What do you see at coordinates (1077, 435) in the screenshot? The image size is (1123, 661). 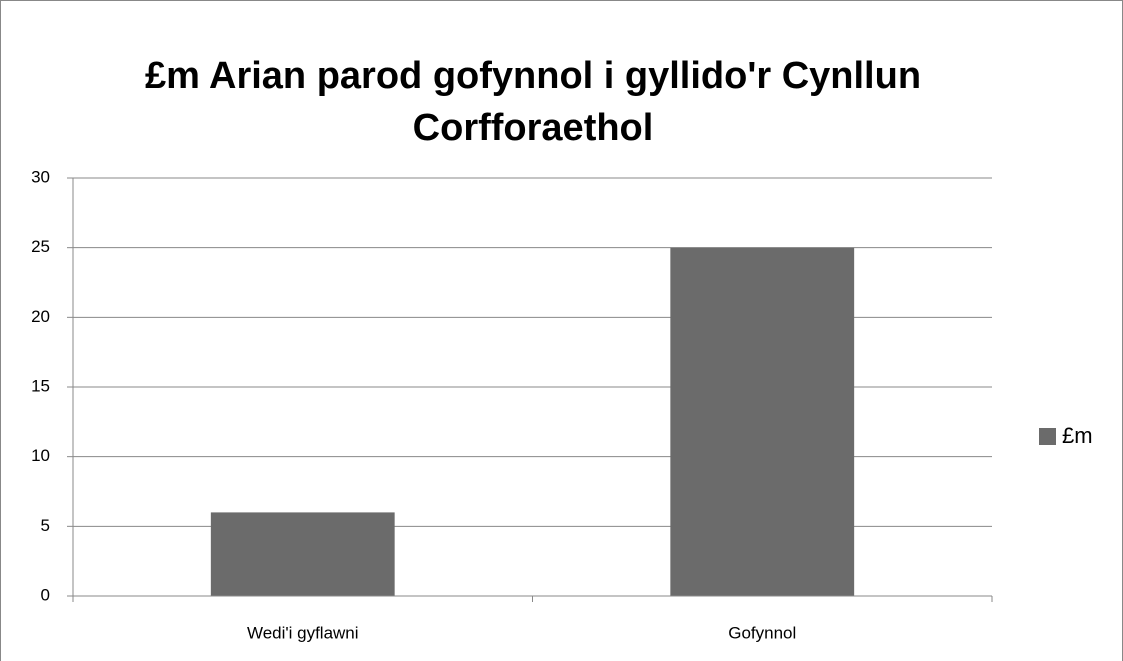 I see `legend-label: £m` at bounding box center [1077, 435].